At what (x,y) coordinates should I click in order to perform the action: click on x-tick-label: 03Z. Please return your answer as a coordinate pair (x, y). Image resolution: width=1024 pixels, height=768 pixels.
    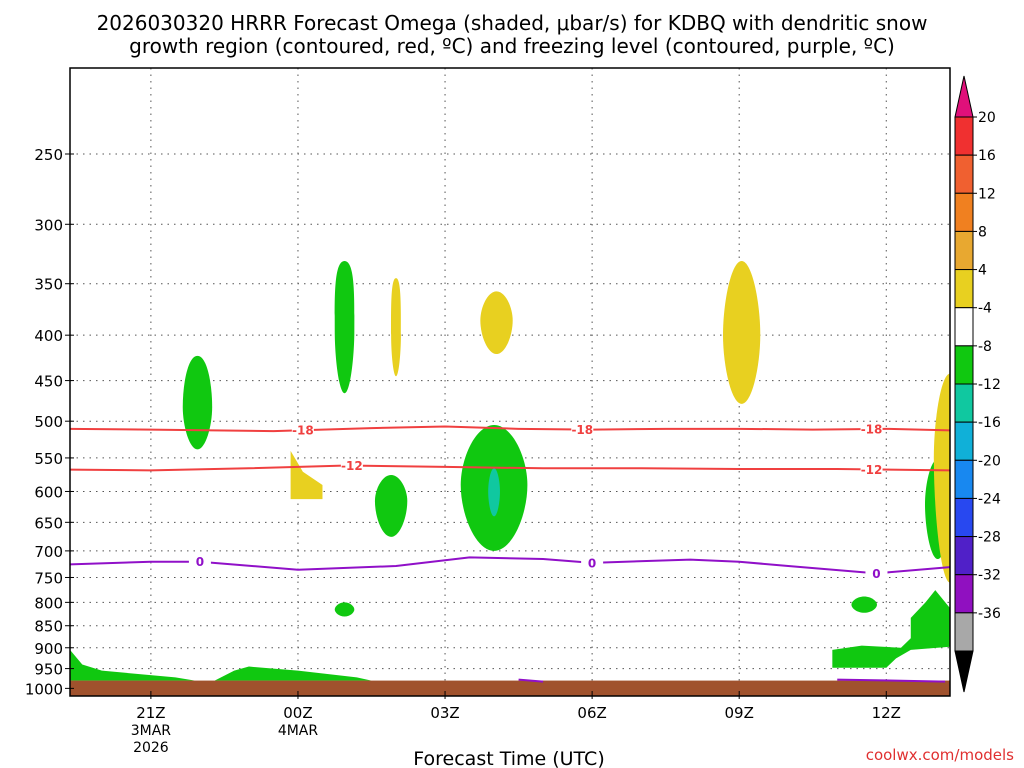
    Looking at the image, I should click on (444, 713).